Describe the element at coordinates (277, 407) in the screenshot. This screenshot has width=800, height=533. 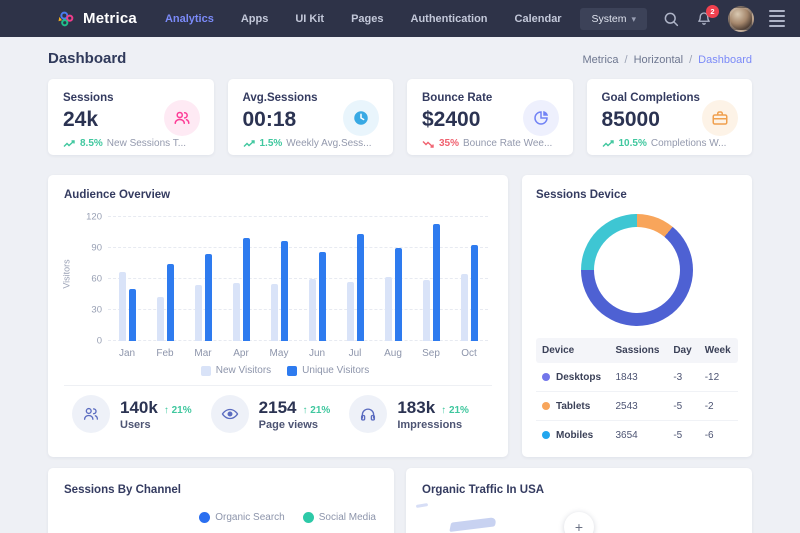
I see `stat-value: 2154` at that location.